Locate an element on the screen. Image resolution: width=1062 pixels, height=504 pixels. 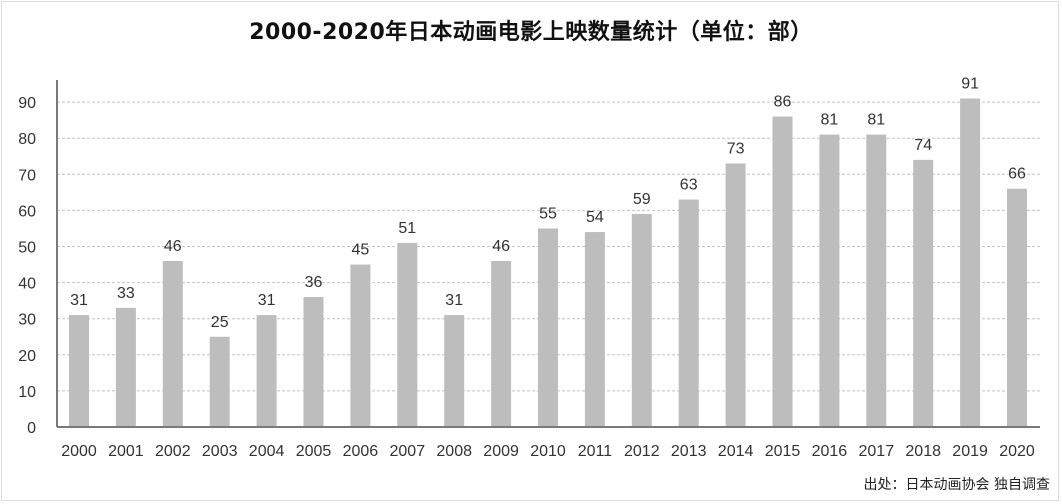
x-tick-label: 2003 is located at coordinates (220, 451).